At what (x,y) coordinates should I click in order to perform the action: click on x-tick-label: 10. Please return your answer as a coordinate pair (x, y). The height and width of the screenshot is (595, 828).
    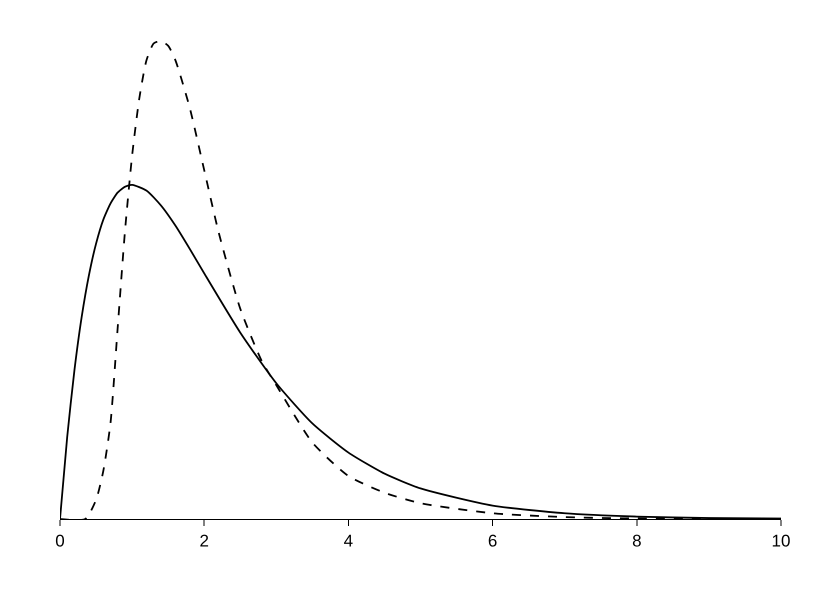
    Looking at the image, I should click on (781, 540).